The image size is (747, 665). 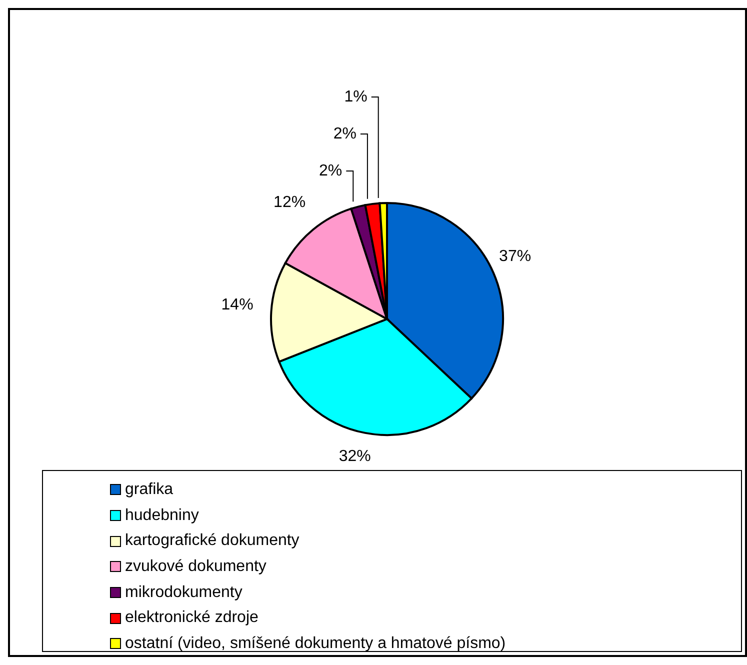 I want to click on data-label: 37%, so click(x=515, y=256).